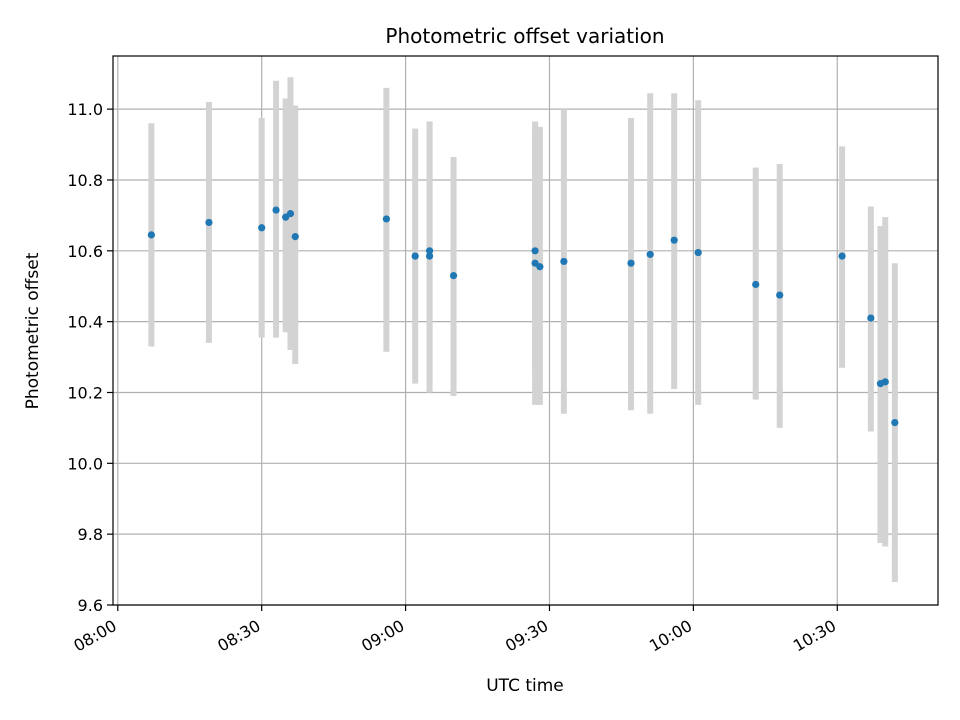  Describe the element at coordinates (33, 330) in the screenshot. I see `y-axis-label: Photometric offset` at that location.